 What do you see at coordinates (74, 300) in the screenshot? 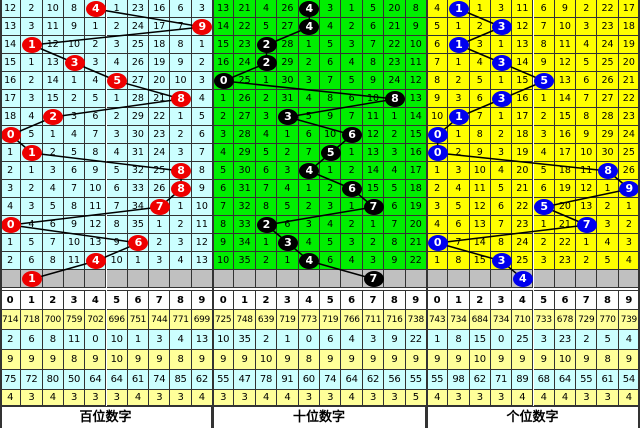
I see `column-header: 3` at bounding box center [74, 300].